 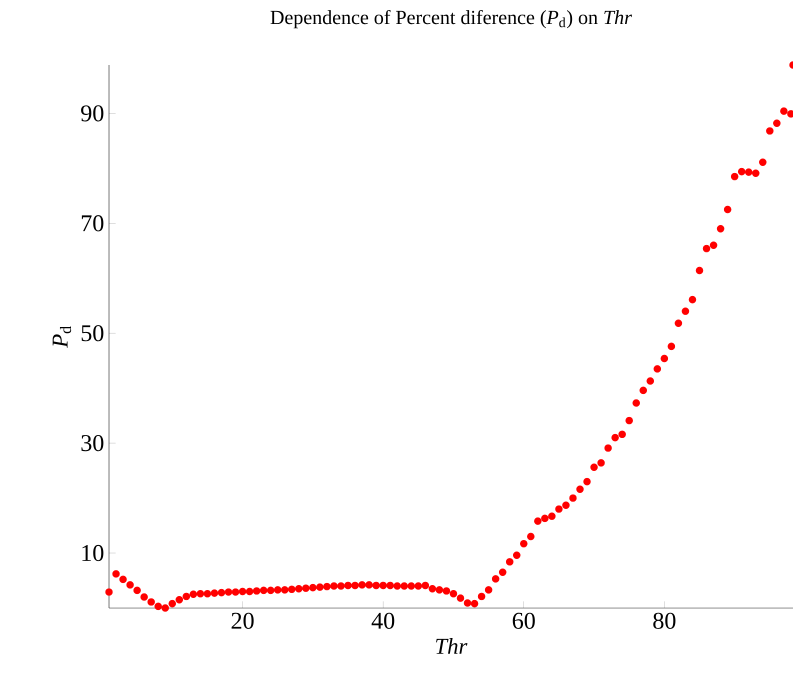 I want to click on y-tick-label: 70, so click(x=93, y=223).